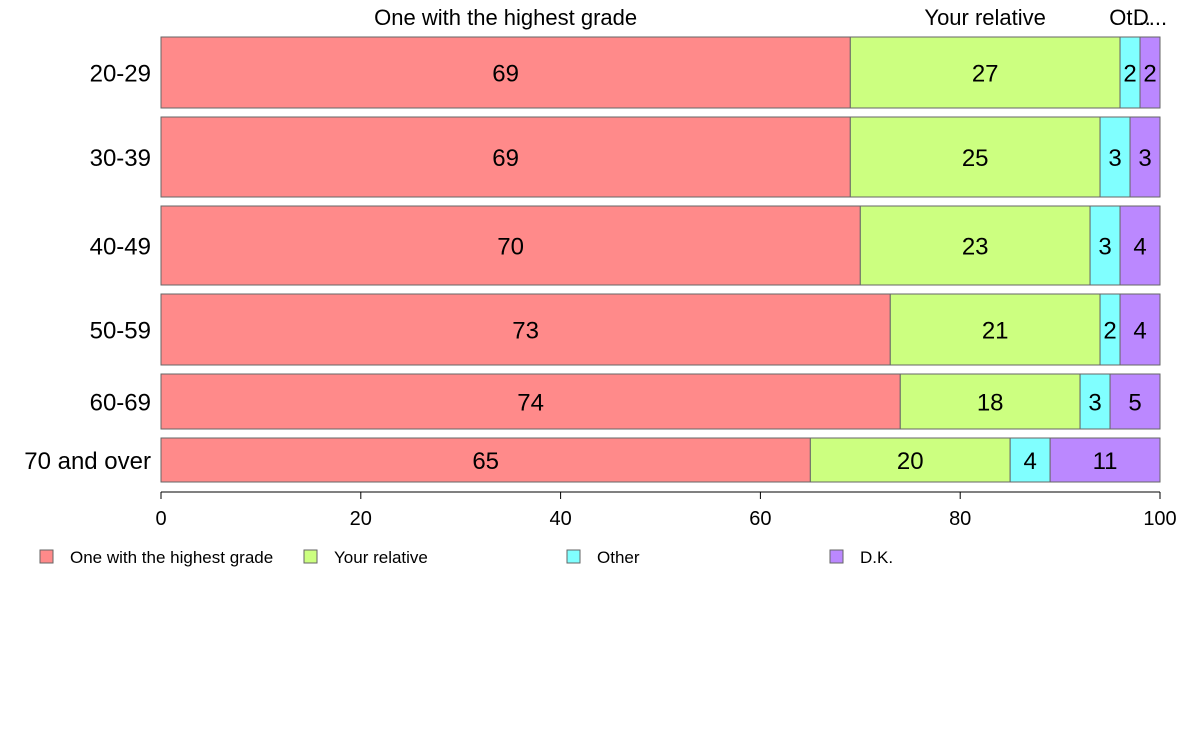 The height and width of the screenshot is (736, 1188). I want to click on legend-label: One with the highest grade, so click(171, 557).